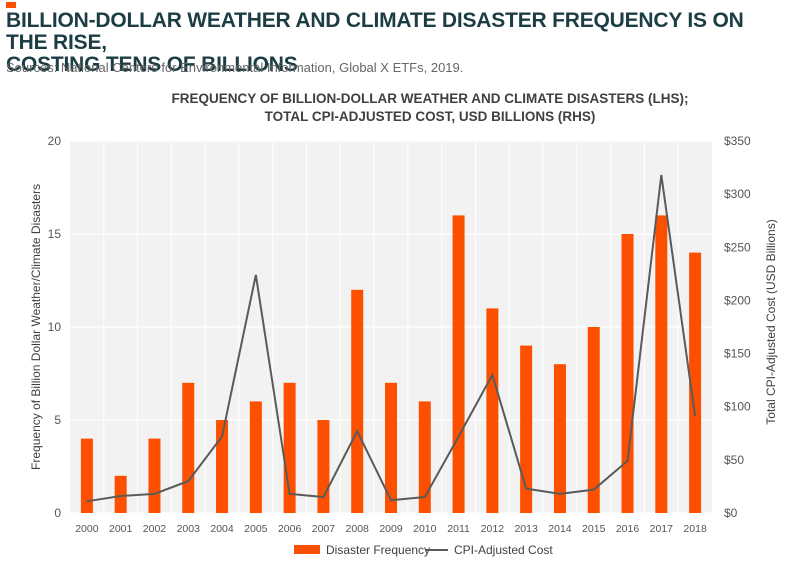  I want to click on x-tick-label: 2012, so click(493, 529).